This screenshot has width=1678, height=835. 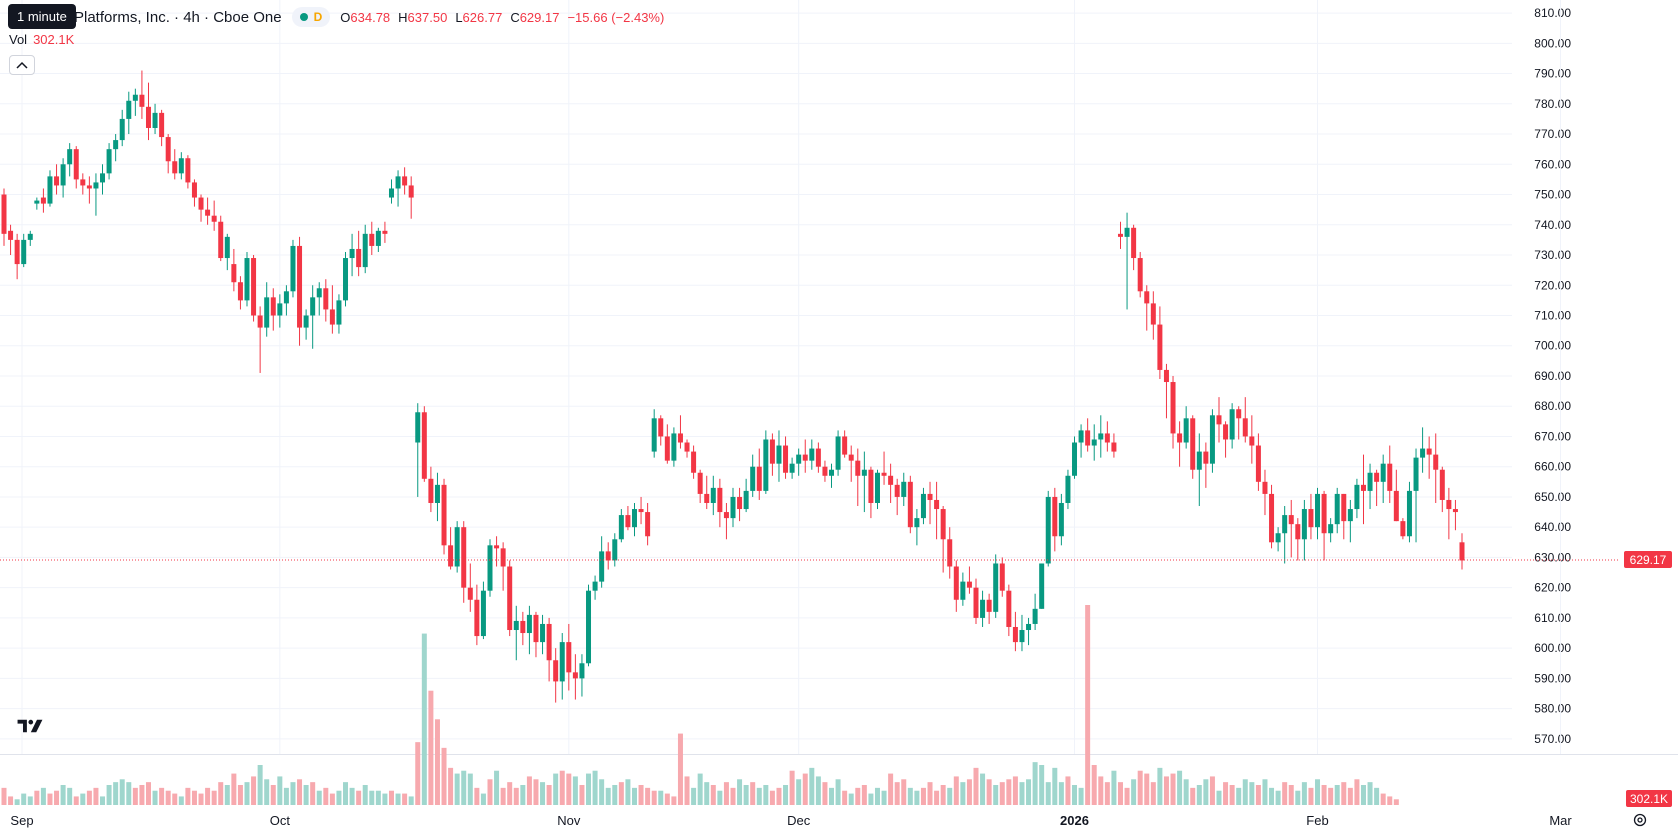 I want to click on y-tick-label: 610.00, so click(x=1552, y=618).